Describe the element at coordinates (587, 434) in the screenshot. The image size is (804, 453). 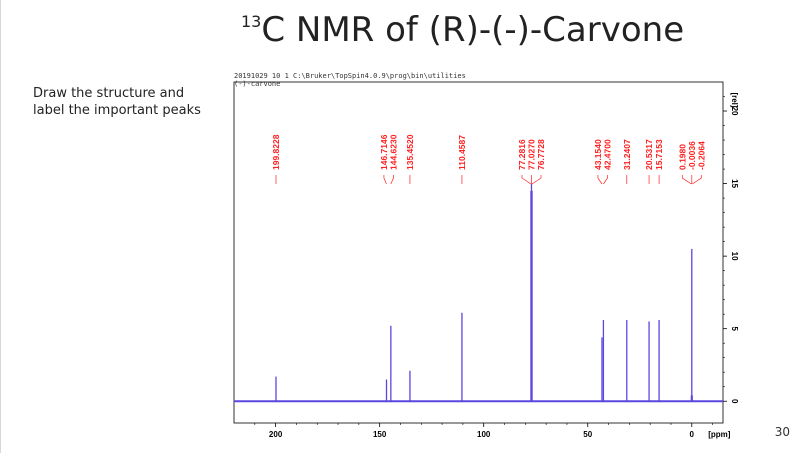
I see `x-axis-tick-label: 50` at that location.